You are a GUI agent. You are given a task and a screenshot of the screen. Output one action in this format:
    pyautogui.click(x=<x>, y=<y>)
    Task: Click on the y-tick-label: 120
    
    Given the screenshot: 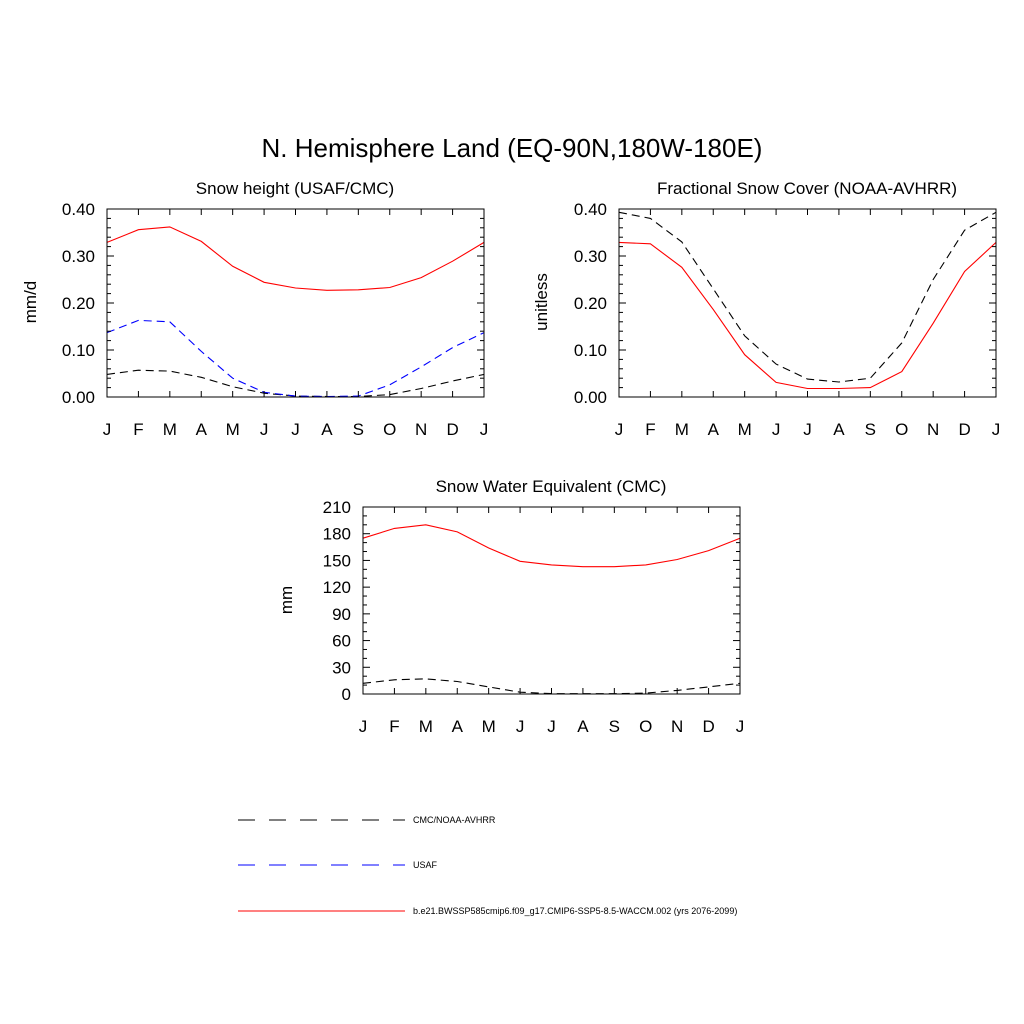 What is the action you would take?
    pyautogui.click(x=337, y=587)
    